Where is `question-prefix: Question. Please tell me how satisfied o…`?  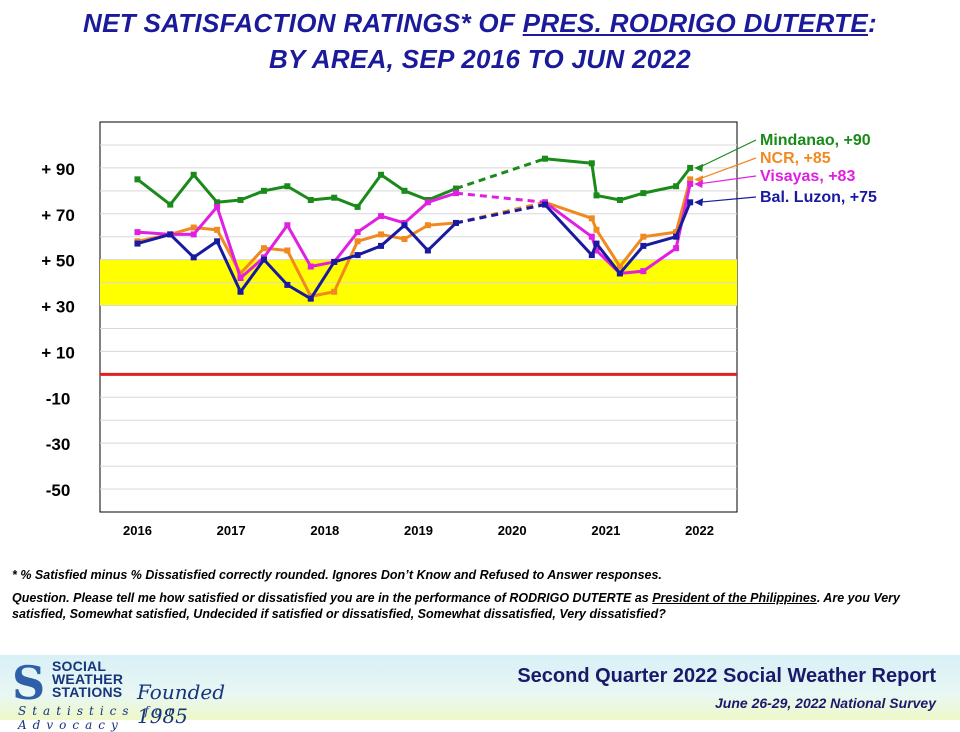
question-prefix: Question. Please tell me how satisfied o… is located at coordinates (332, 598).